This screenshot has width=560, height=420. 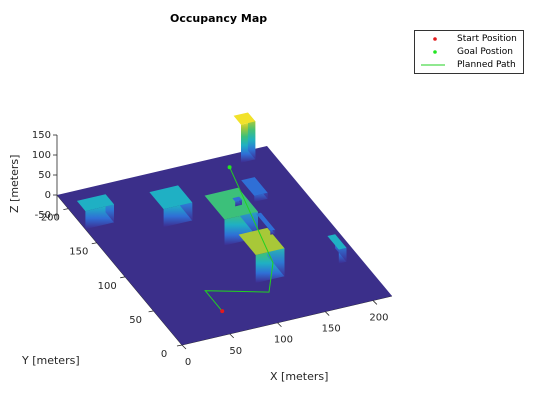 I want to click on planned-path, so click(x=239, y=239).